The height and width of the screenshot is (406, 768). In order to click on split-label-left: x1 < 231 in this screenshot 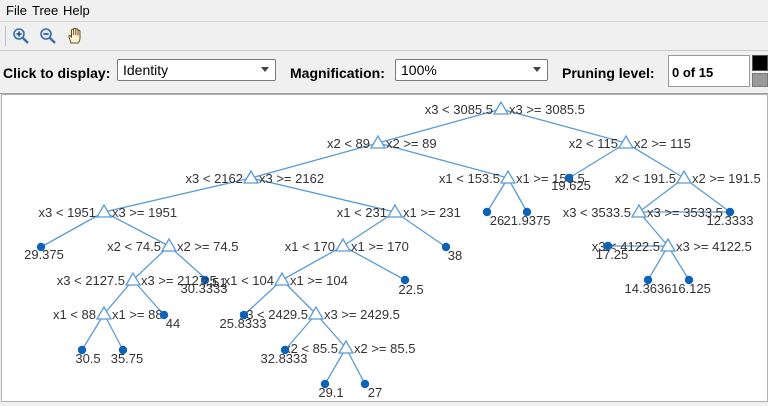, I will do `click(362, 212)`.